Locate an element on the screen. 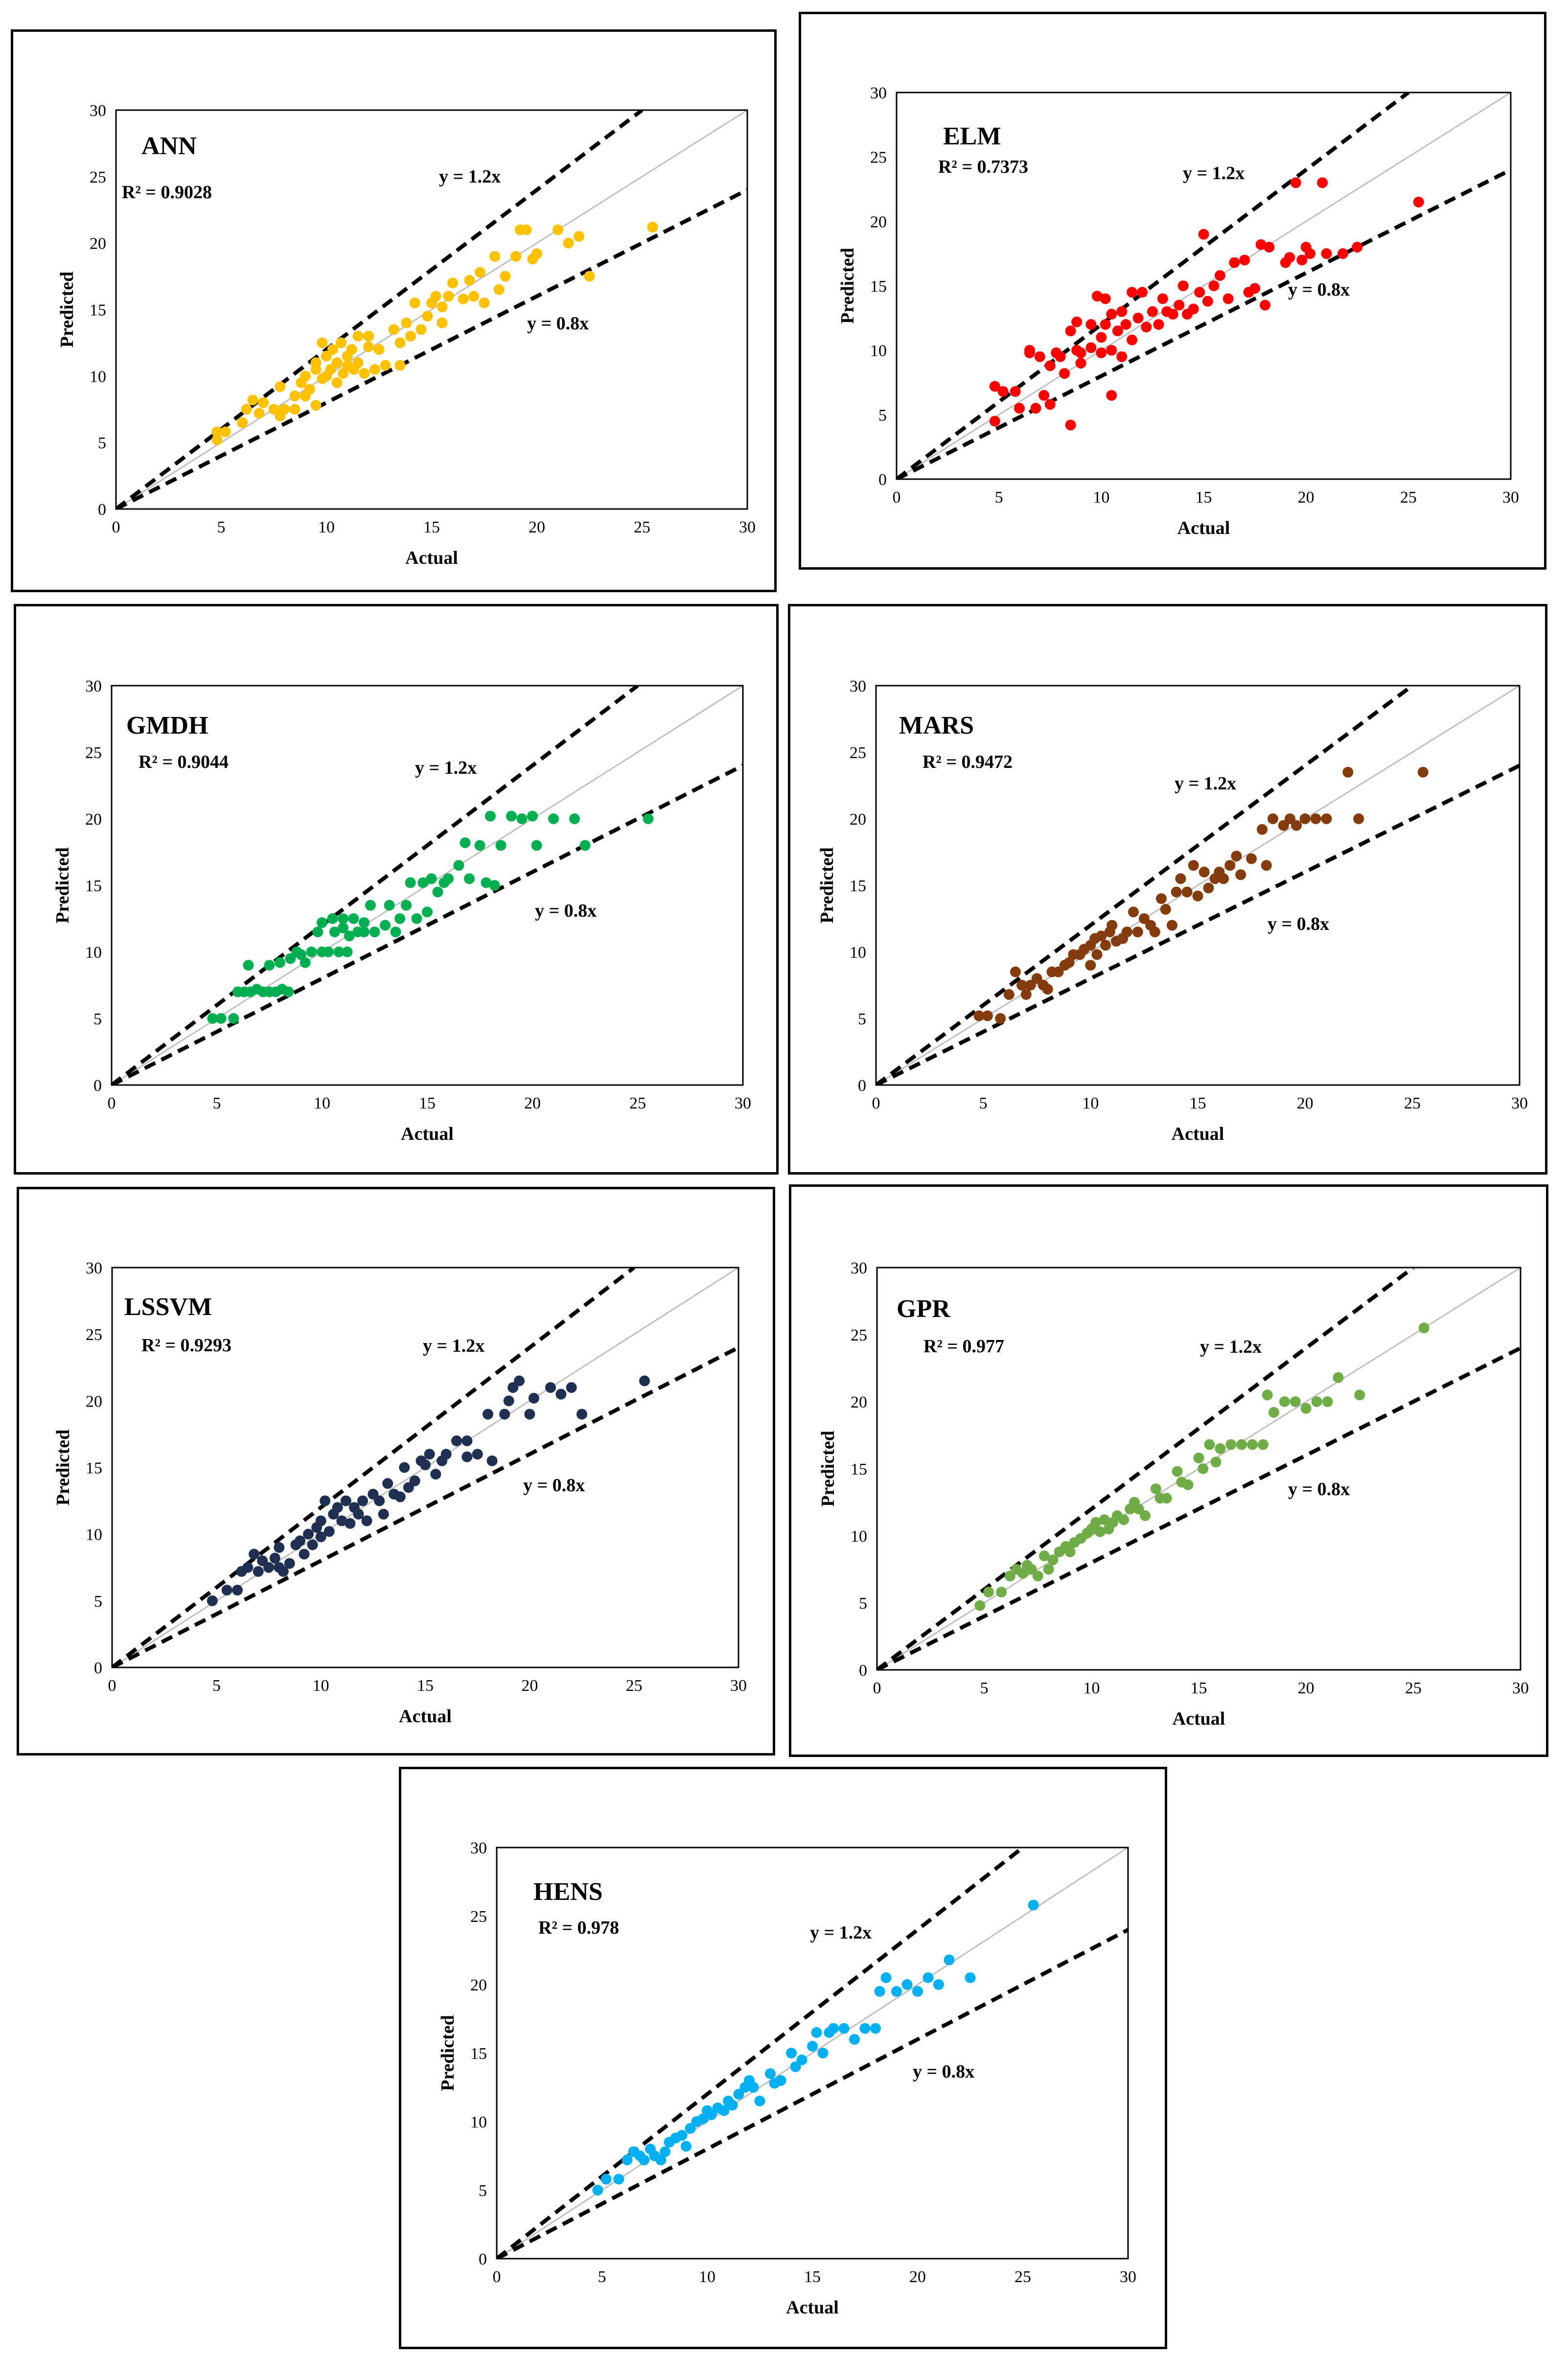  y-tick-label: 25 is located at coordinates (859, 1335).